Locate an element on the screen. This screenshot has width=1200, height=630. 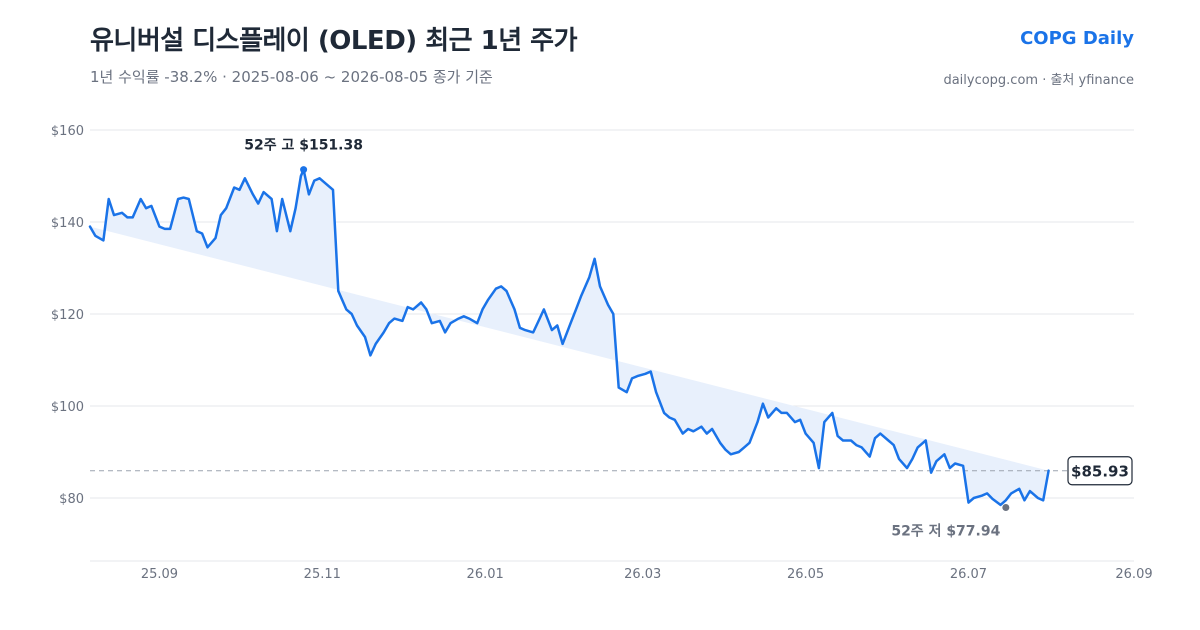
high-marker is located at coordinates (304, 170).